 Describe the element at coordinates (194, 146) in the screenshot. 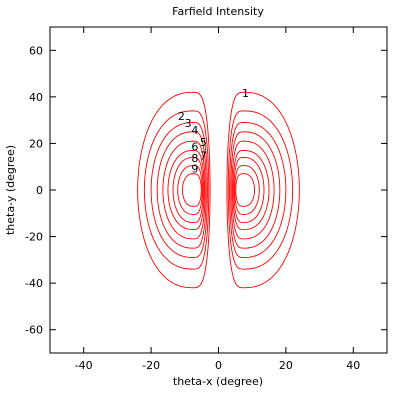

I see `contour-label-6: 6` at that location.